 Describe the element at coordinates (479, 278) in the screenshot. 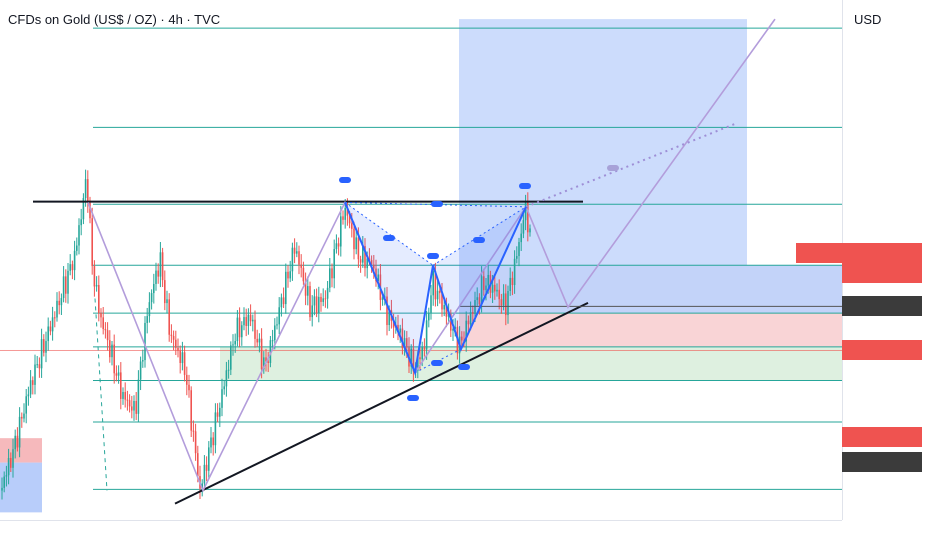

I see `harmonic-fill-bcd` at that location.